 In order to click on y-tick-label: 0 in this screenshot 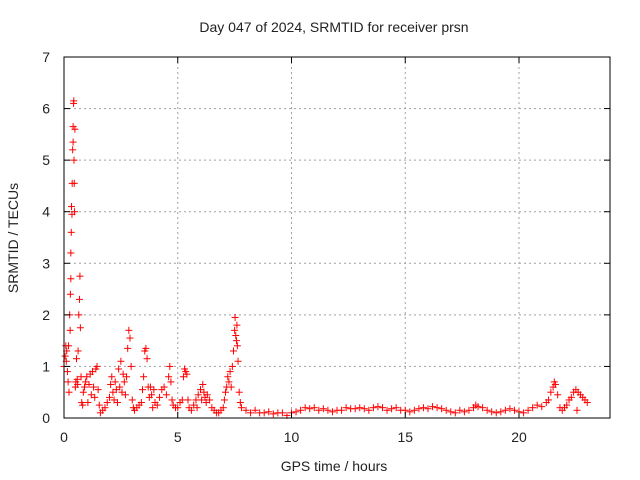, I will do `click(46, 418)`.